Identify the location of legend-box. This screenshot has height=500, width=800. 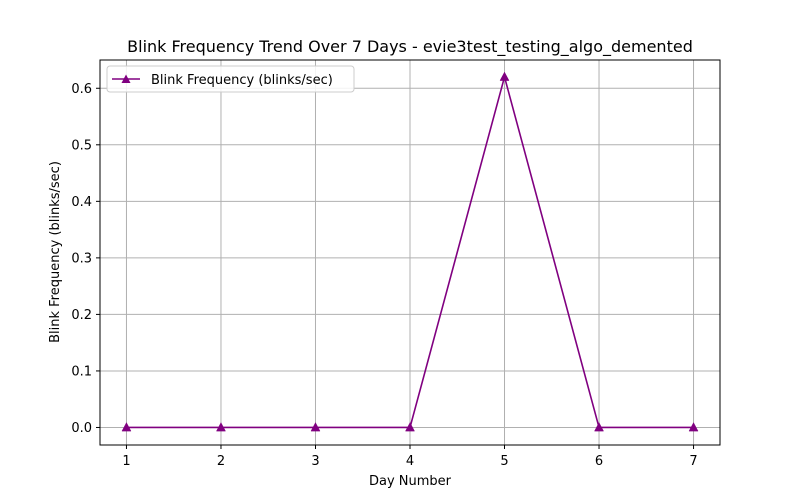
(230, 79).